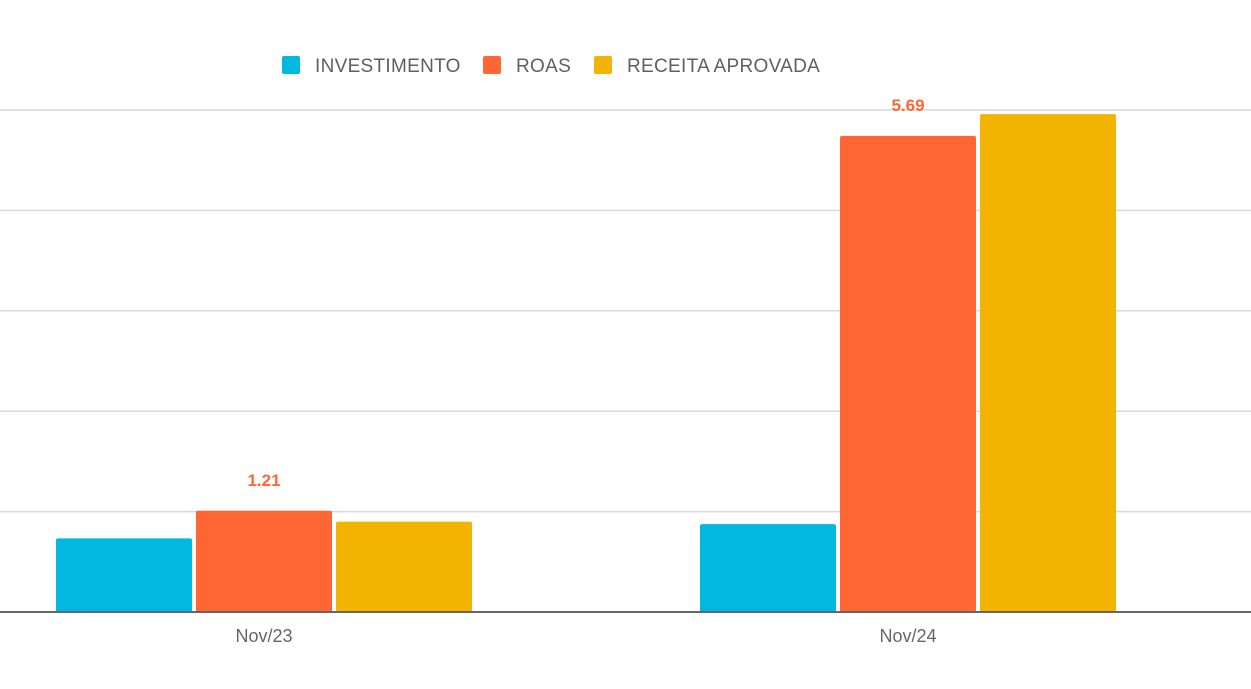 The height and width of the screenshot is (689, 1251). I want to click on legend-label: INVESTIMENTO, so click(388, 66).